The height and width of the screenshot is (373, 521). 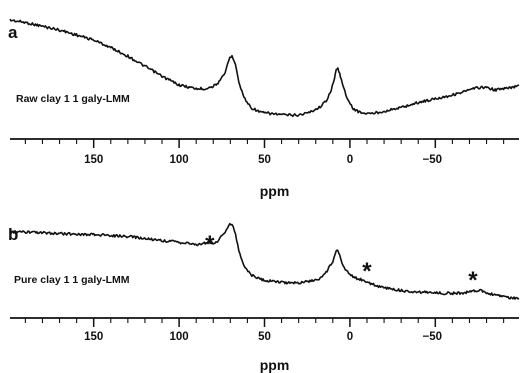 What do you see at coordinates (433, 337) in the screenshot?
I see `panel-b-tick-label: −50` at bounding box center [433, 337].